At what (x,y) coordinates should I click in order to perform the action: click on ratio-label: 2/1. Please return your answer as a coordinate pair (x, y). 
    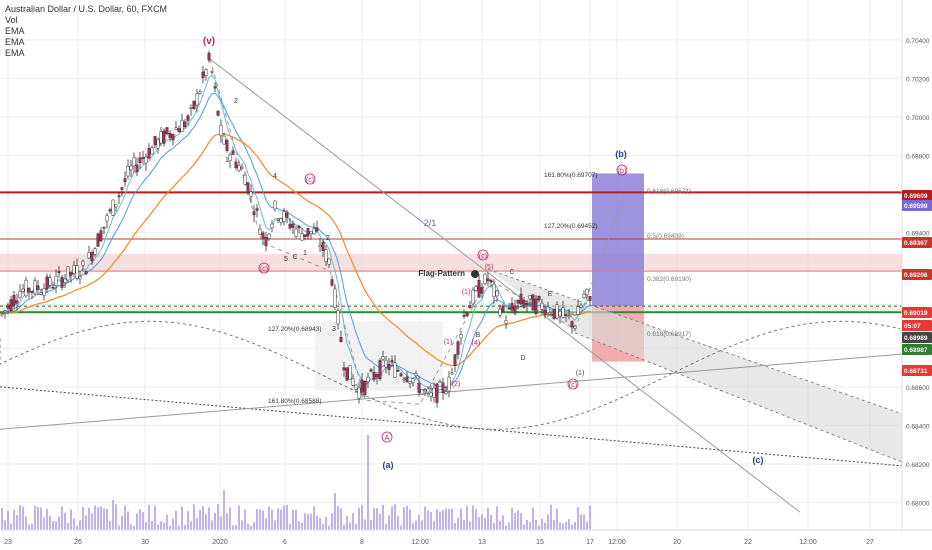
    Looking at the image, I should click on (430, 223).